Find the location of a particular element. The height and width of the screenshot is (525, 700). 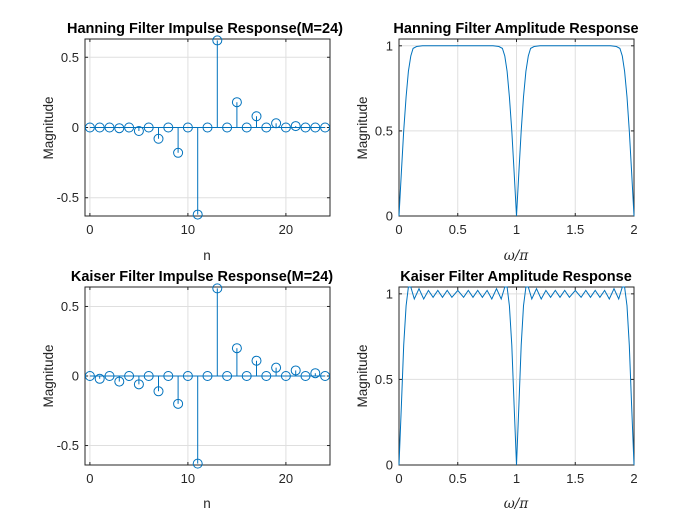

chart-title: Hanning Filter Amplitude Response is located at coordinates (515, 29).